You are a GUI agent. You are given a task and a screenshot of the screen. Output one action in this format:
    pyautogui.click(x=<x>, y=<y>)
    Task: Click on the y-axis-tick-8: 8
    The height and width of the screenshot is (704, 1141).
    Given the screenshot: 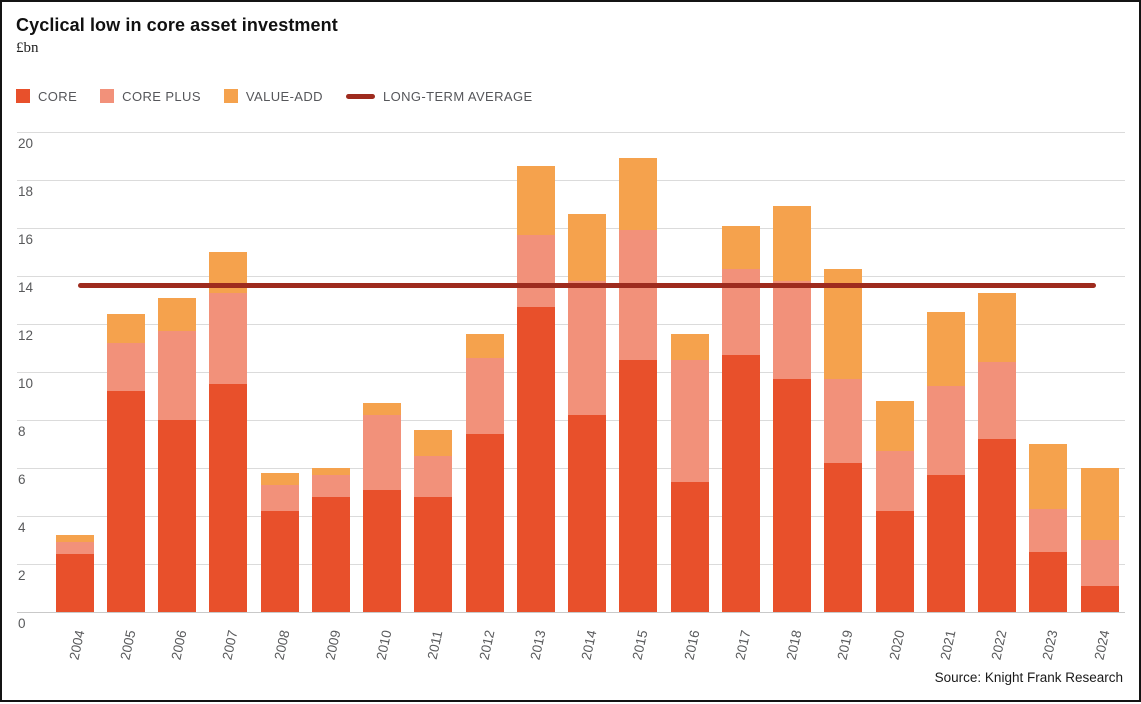 What is the action you would take?
    pyautogui.click(x=22, y=431)
    